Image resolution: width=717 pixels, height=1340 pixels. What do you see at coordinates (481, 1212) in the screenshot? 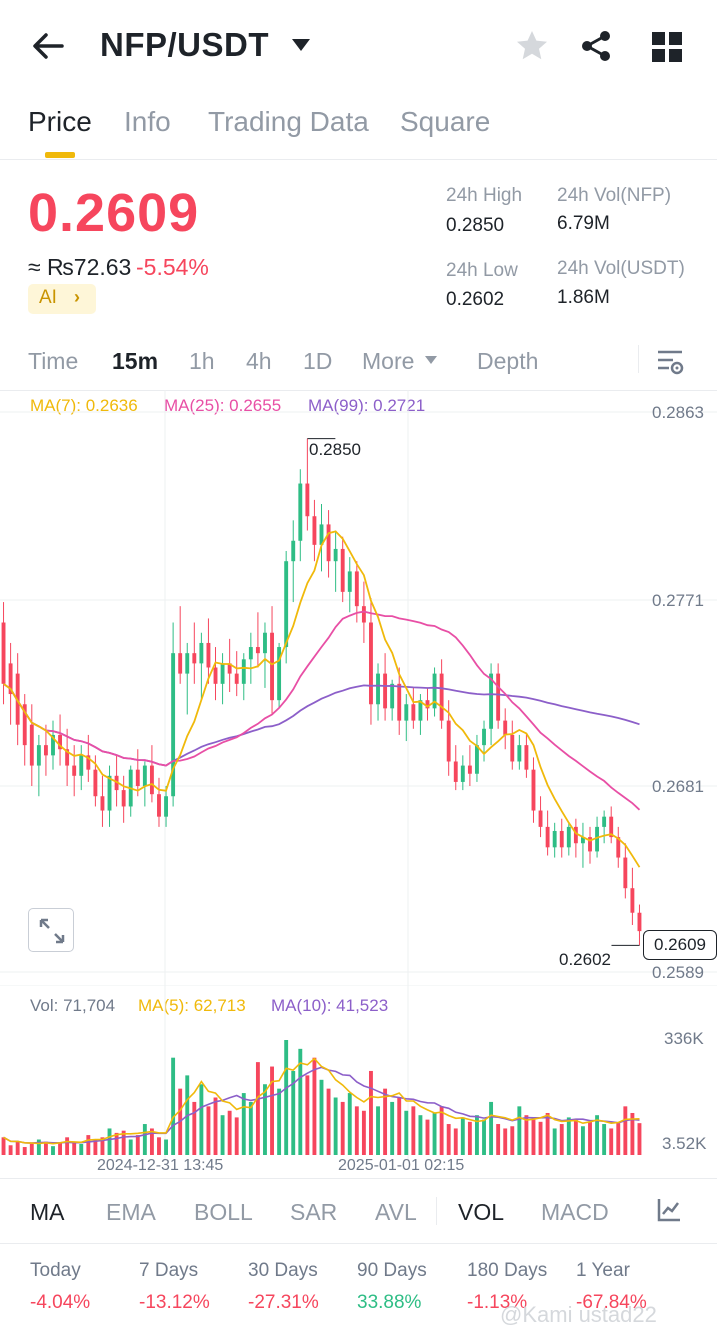
I see `indicator-vol: VOL` at bounding box center [481, 1212].